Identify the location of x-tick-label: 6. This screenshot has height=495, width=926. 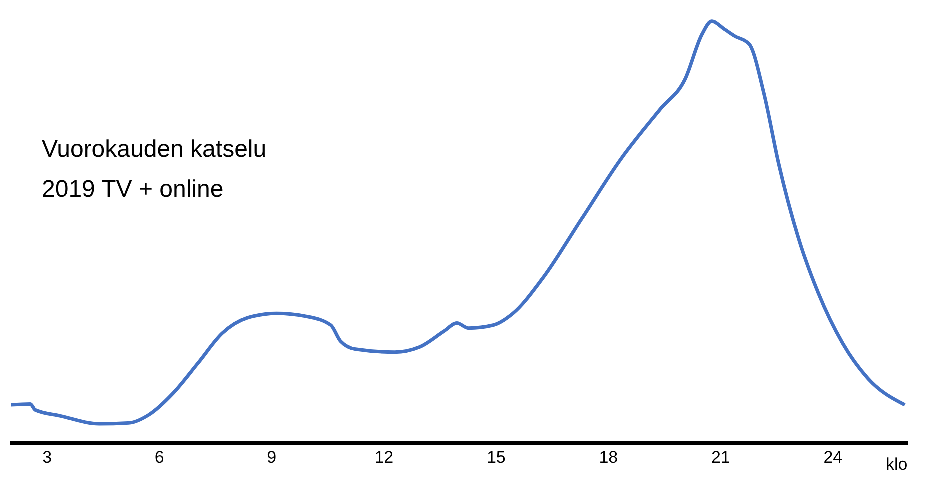
(159, 458).